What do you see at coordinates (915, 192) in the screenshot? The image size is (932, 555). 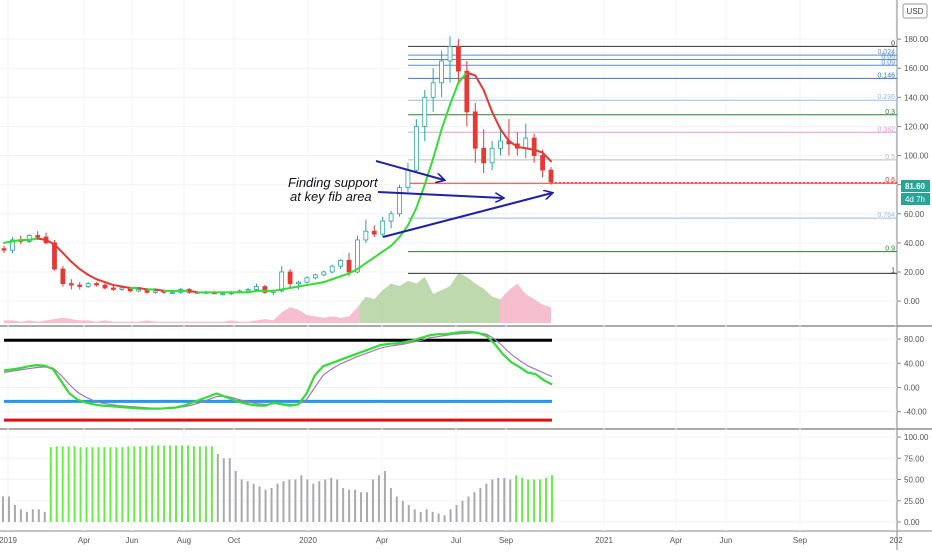 I see `last-price-badge: 81.60 4d 7h` at bounding box center [915, 192].